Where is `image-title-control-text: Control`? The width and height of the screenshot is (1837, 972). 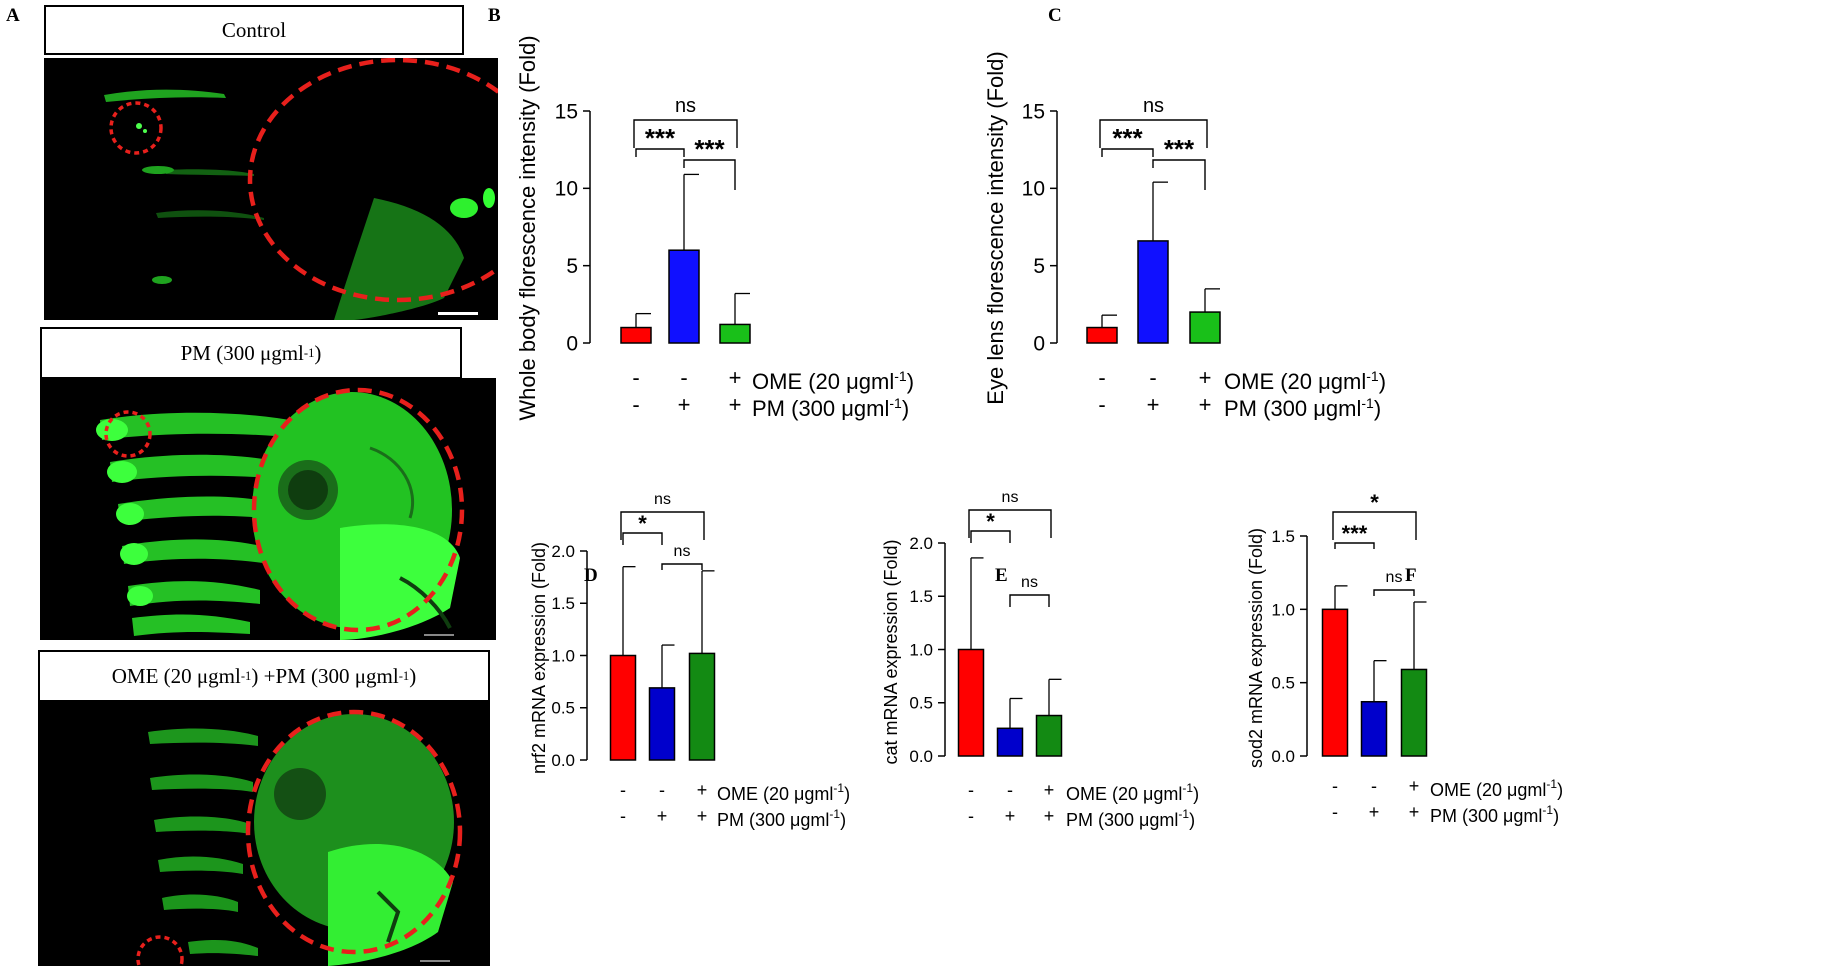 image-title-control-text: Control is located at coordinates (254, 29).